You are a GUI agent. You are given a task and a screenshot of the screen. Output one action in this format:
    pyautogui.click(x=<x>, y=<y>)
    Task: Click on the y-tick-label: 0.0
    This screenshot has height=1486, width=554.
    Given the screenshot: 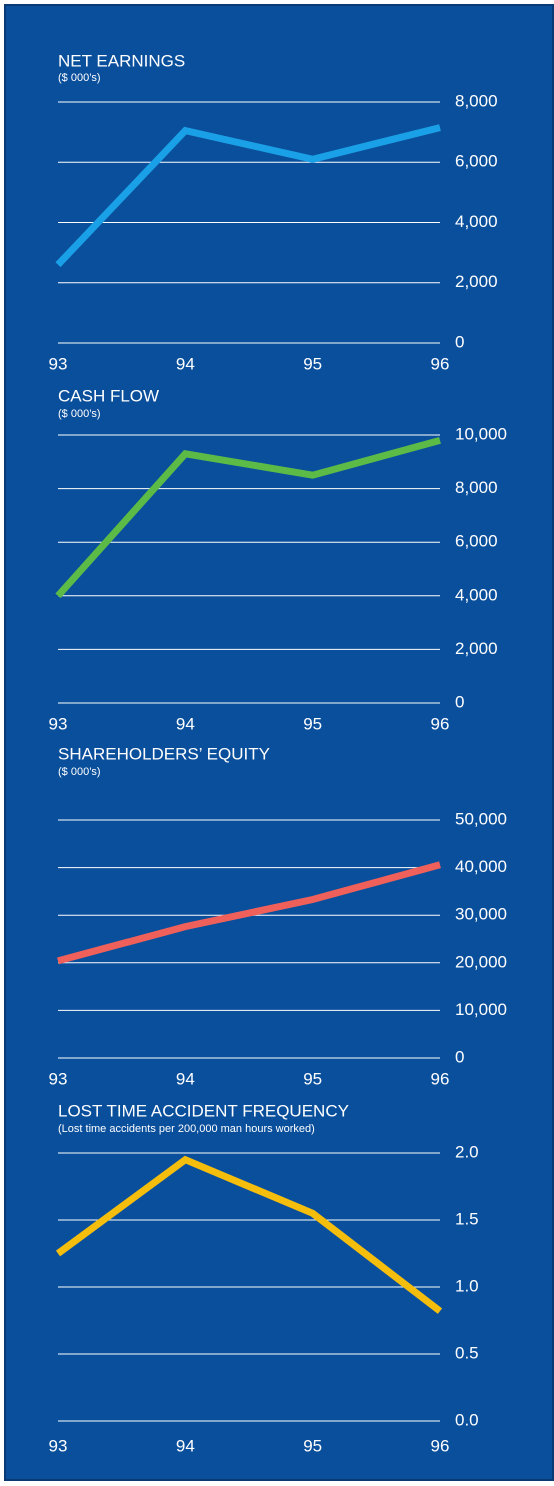 What is the action you would take?
    pyautogui.click(x=467, y=1419)
    